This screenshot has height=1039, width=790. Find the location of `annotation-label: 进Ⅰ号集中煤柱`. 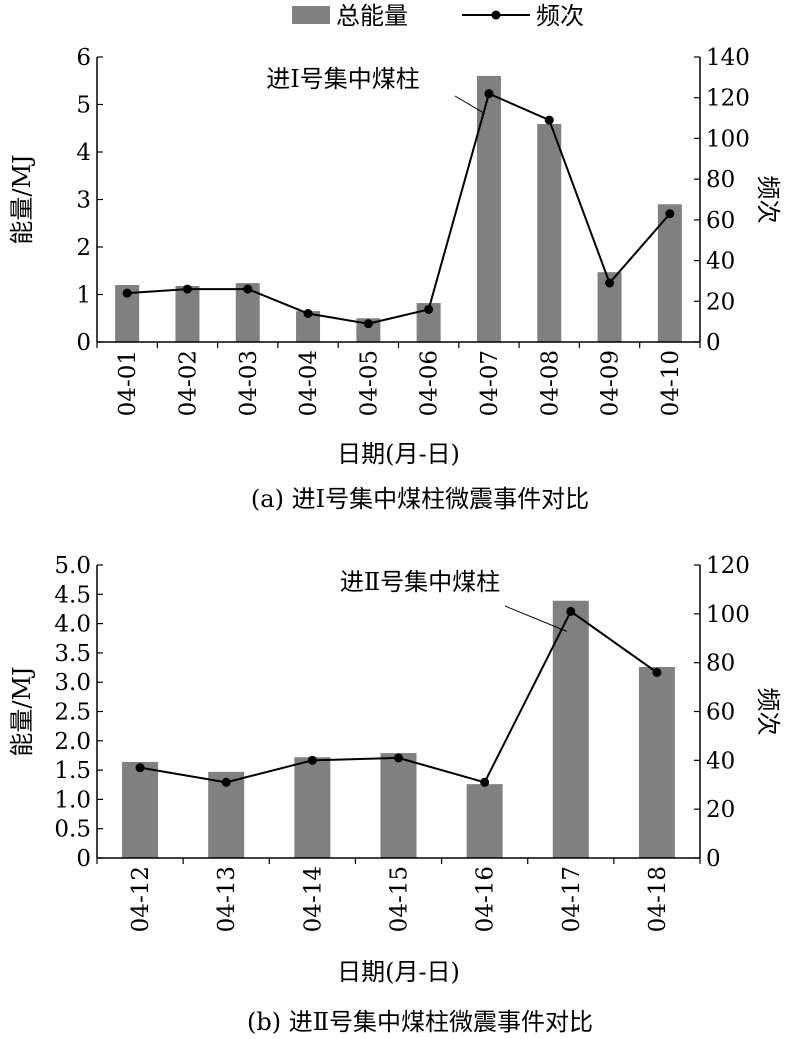

annotation-label: 进Ⅰ号集中煤柱 is located at coordinates (342, 79).